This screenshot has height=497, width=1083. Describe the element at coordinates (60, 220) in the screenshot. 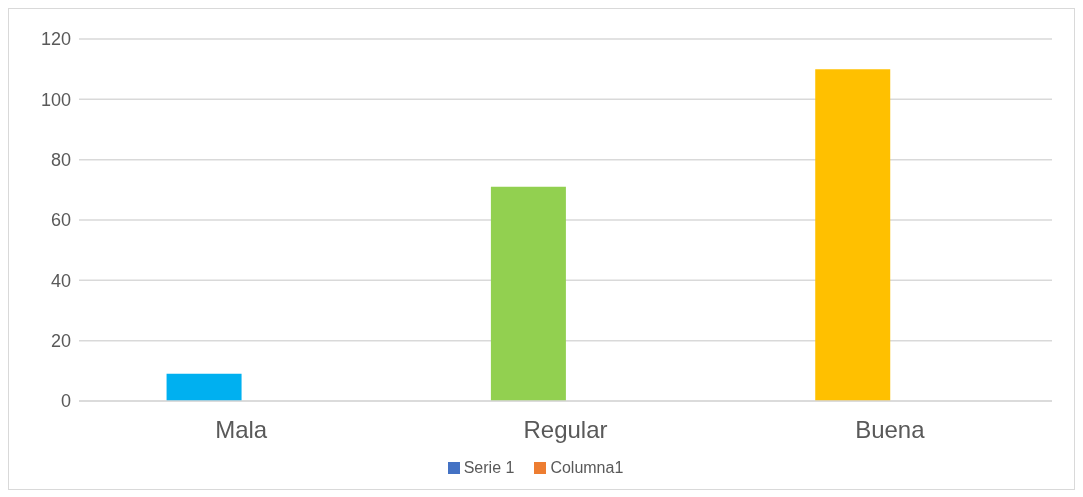

I see `y-tick-label: 60` at that location.